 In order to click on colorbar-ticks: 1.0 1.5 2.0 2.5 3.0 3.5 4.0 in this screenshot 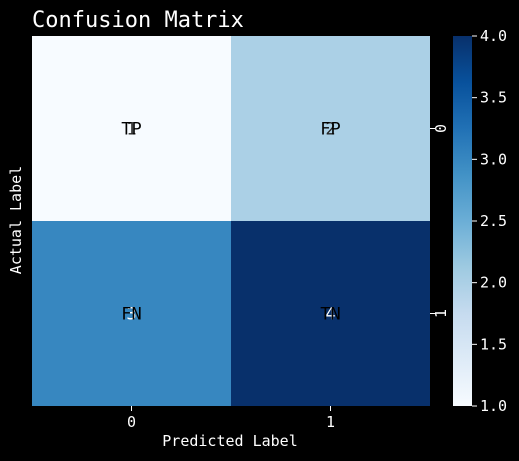, I will do `click(489, 221)`.